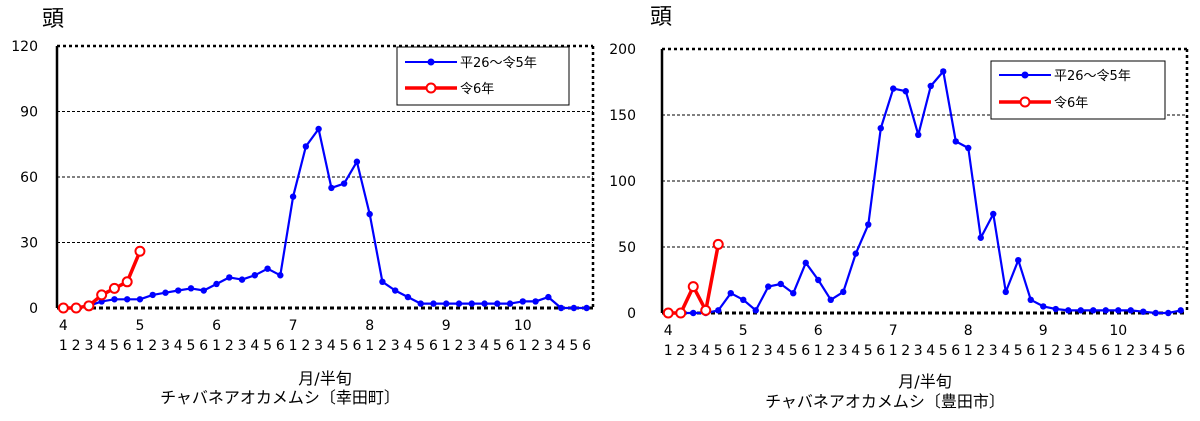  Describe the element at coordinates (139, 326) in the screenshot. I see `x-month-label: 5` at that location.